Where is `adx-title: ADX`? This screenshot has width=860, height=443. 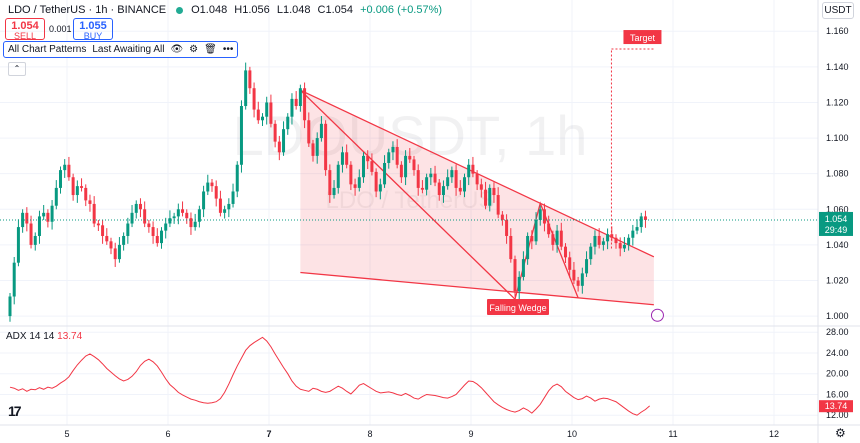 adx-title: ADX is located at coordinates (16, 336).